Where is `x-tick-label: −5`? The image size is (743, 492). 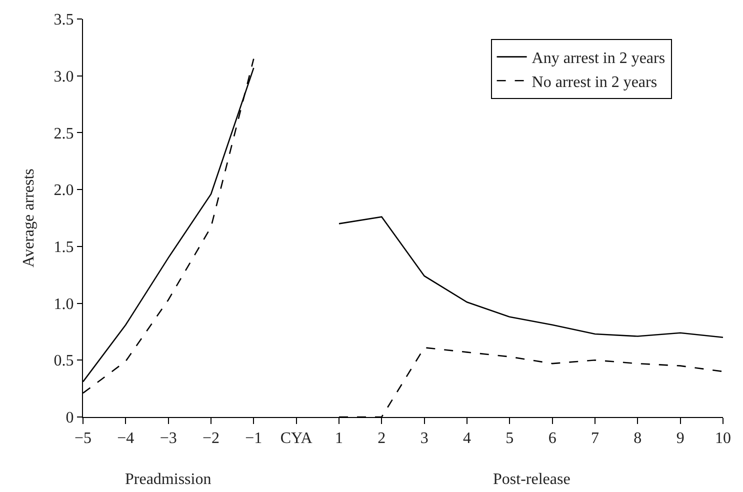 x-tick-label: −5 is located at coordinates (83, 439).